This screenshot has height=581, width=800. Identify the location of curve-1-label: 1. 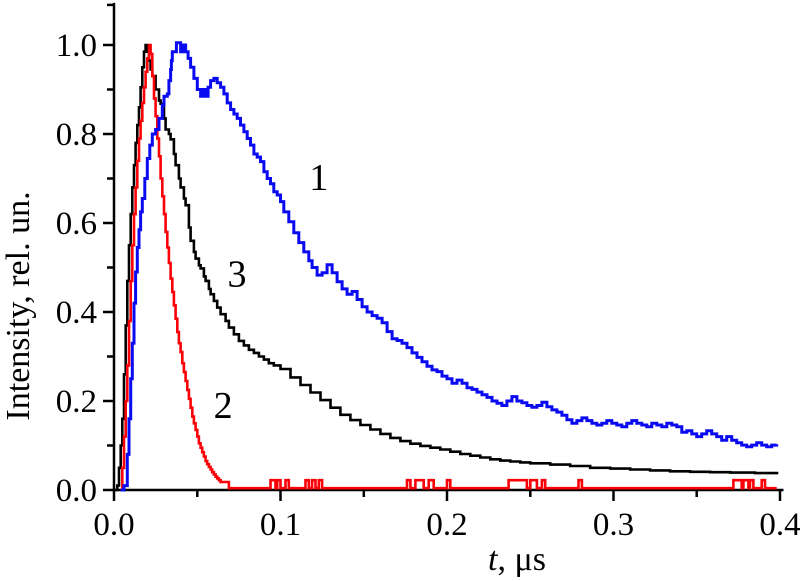
(318, 178).